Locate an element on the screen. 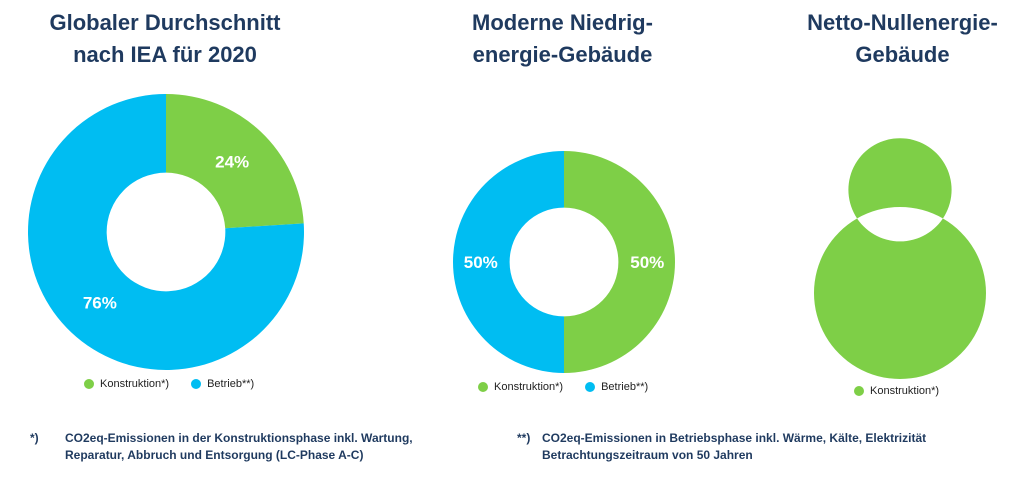 This screenshot has height=488, width=1024. chart3-legend: Konstruktion*) is located at coordinates (896, 391).